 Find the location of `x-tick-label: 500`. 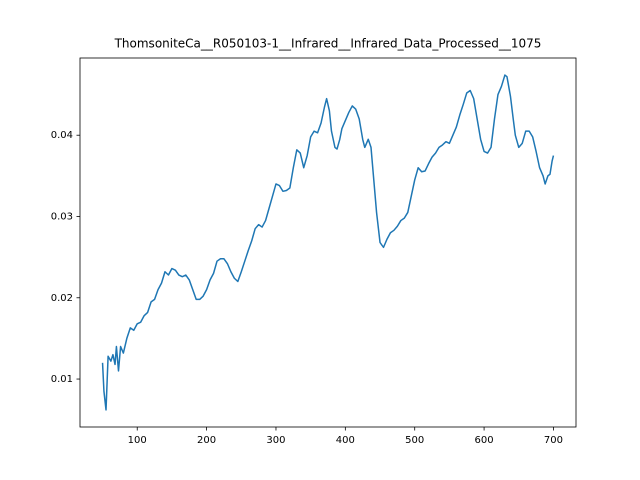

x-tick-label: 500 is located at coordinates (414, 440).